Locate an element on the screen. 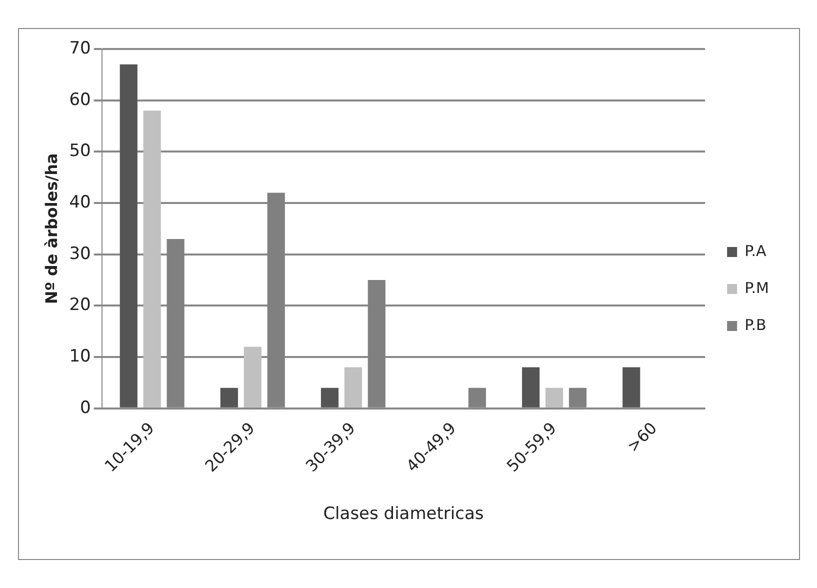 Image resolution: width=817 pixels, height=588 pixels. y-tick-label: 10 is located at coordinates (80, 356).